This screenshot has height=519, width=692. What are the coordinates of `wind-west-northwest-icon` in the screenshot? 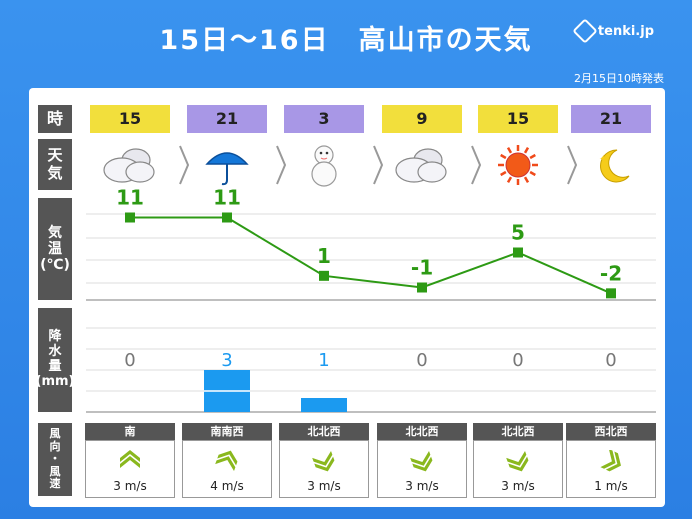 It's located at (611, 460).